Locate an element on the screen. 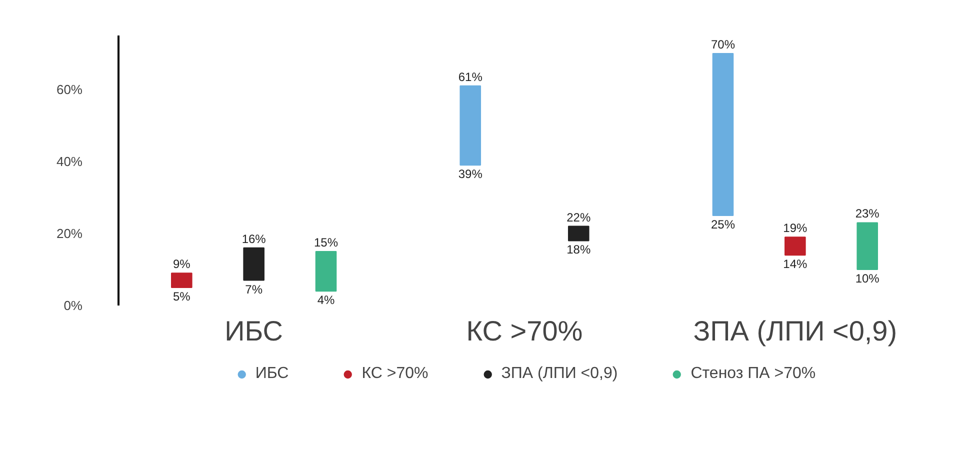 This screenshot has height=461, width=955. y-tick-label: 0% is located at coordinates (73, 305).